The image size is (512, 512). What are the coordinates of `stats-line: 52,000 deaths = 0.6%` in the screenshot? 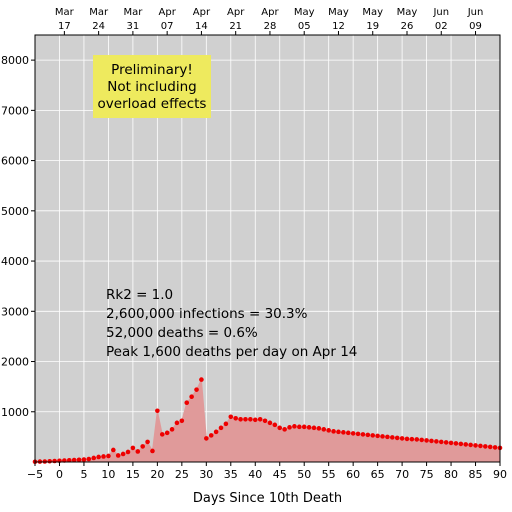 It's located at (182, 333).